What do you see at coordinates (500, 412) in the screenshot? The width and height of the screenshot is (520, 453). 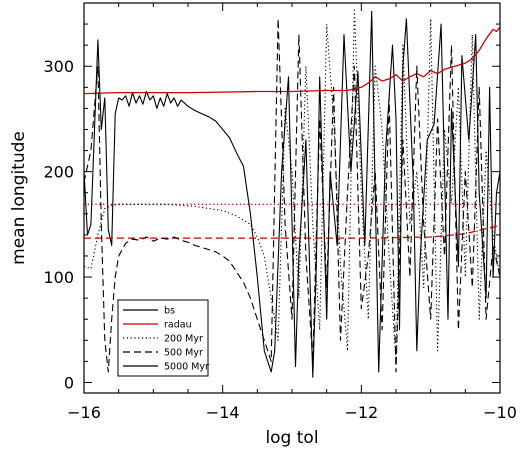 I see `x-tick-label: −10` at bounding box center [500, 412].